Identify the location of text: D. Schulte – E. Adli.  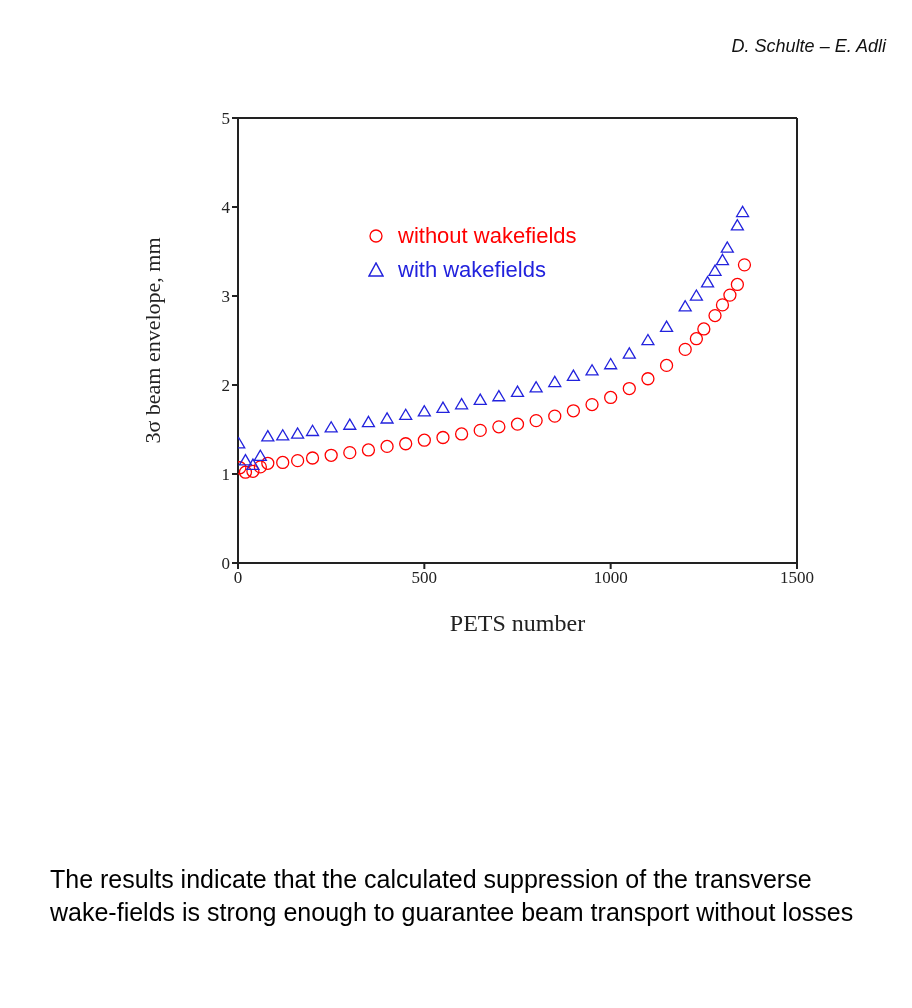
(808, 46).